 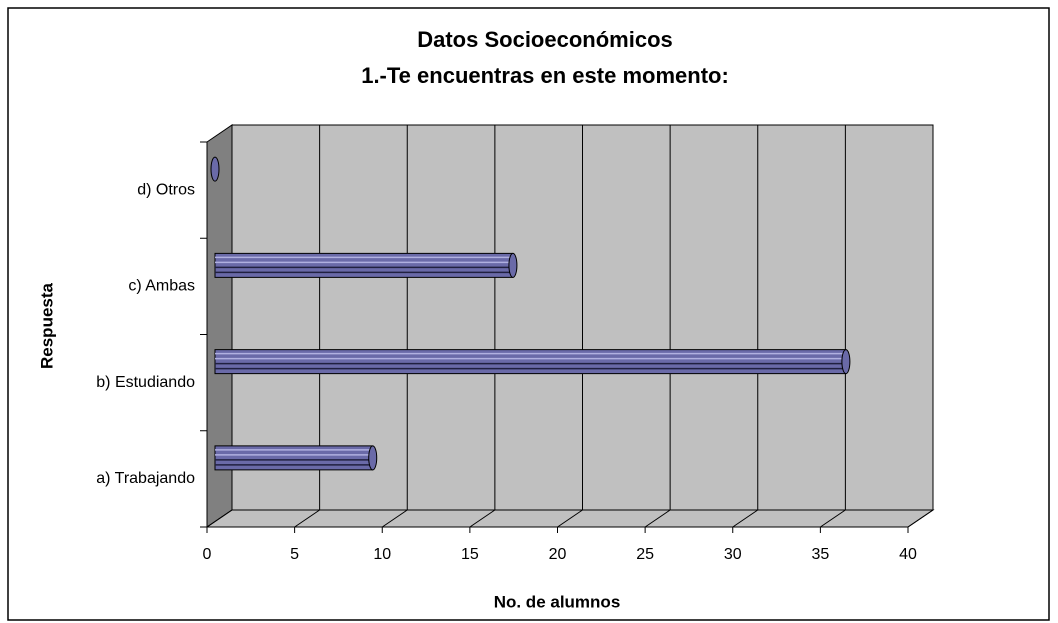 I want to click on y-tick-label: c) Ambas, so click(x=161, y=286).